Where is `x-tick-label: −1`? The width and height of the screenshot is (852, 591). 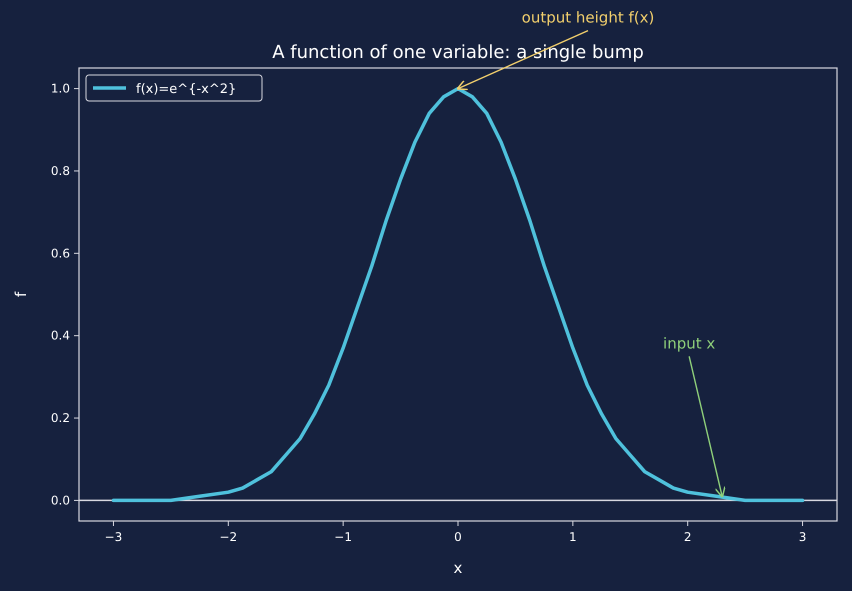 x-tick-label: −1 is located at coordinates (343, 537).